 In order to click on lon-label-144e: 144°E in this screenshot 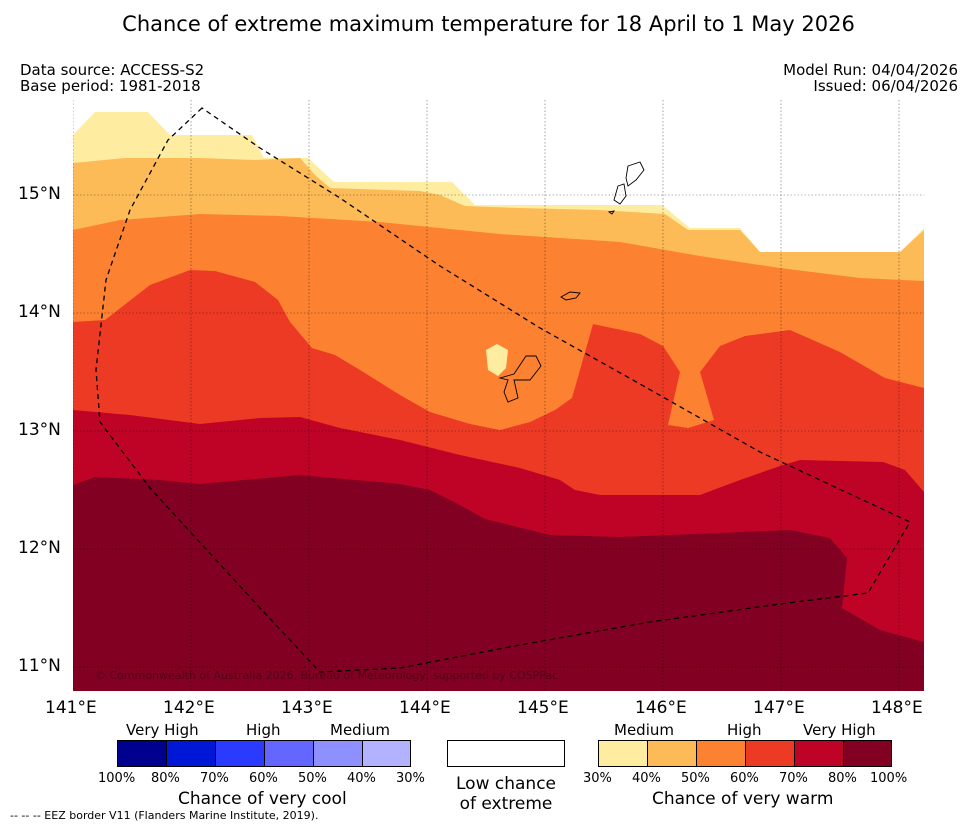, I will do `click(425, 708)`.